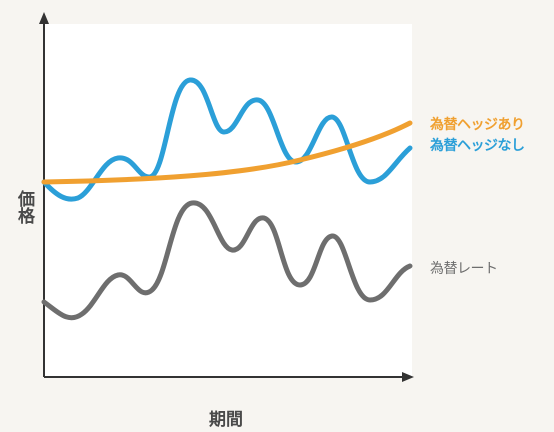 This screenshot has height=432, width=554. I want to click on fx-rate-series-label: 為替レート, so click(464, 269).